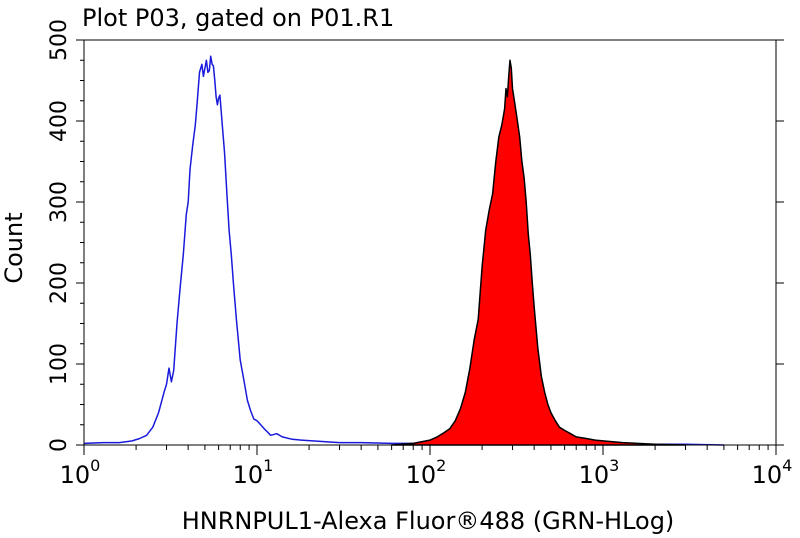  I want to click on x-tick-exponent: 0, so click(95, 465).